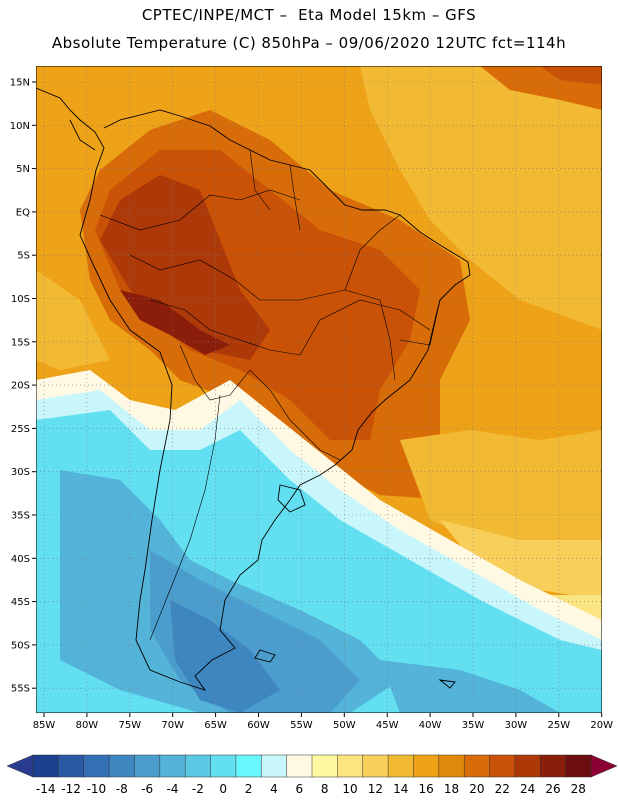  I want to click on colorbar-label: 16, so click(425, 789).